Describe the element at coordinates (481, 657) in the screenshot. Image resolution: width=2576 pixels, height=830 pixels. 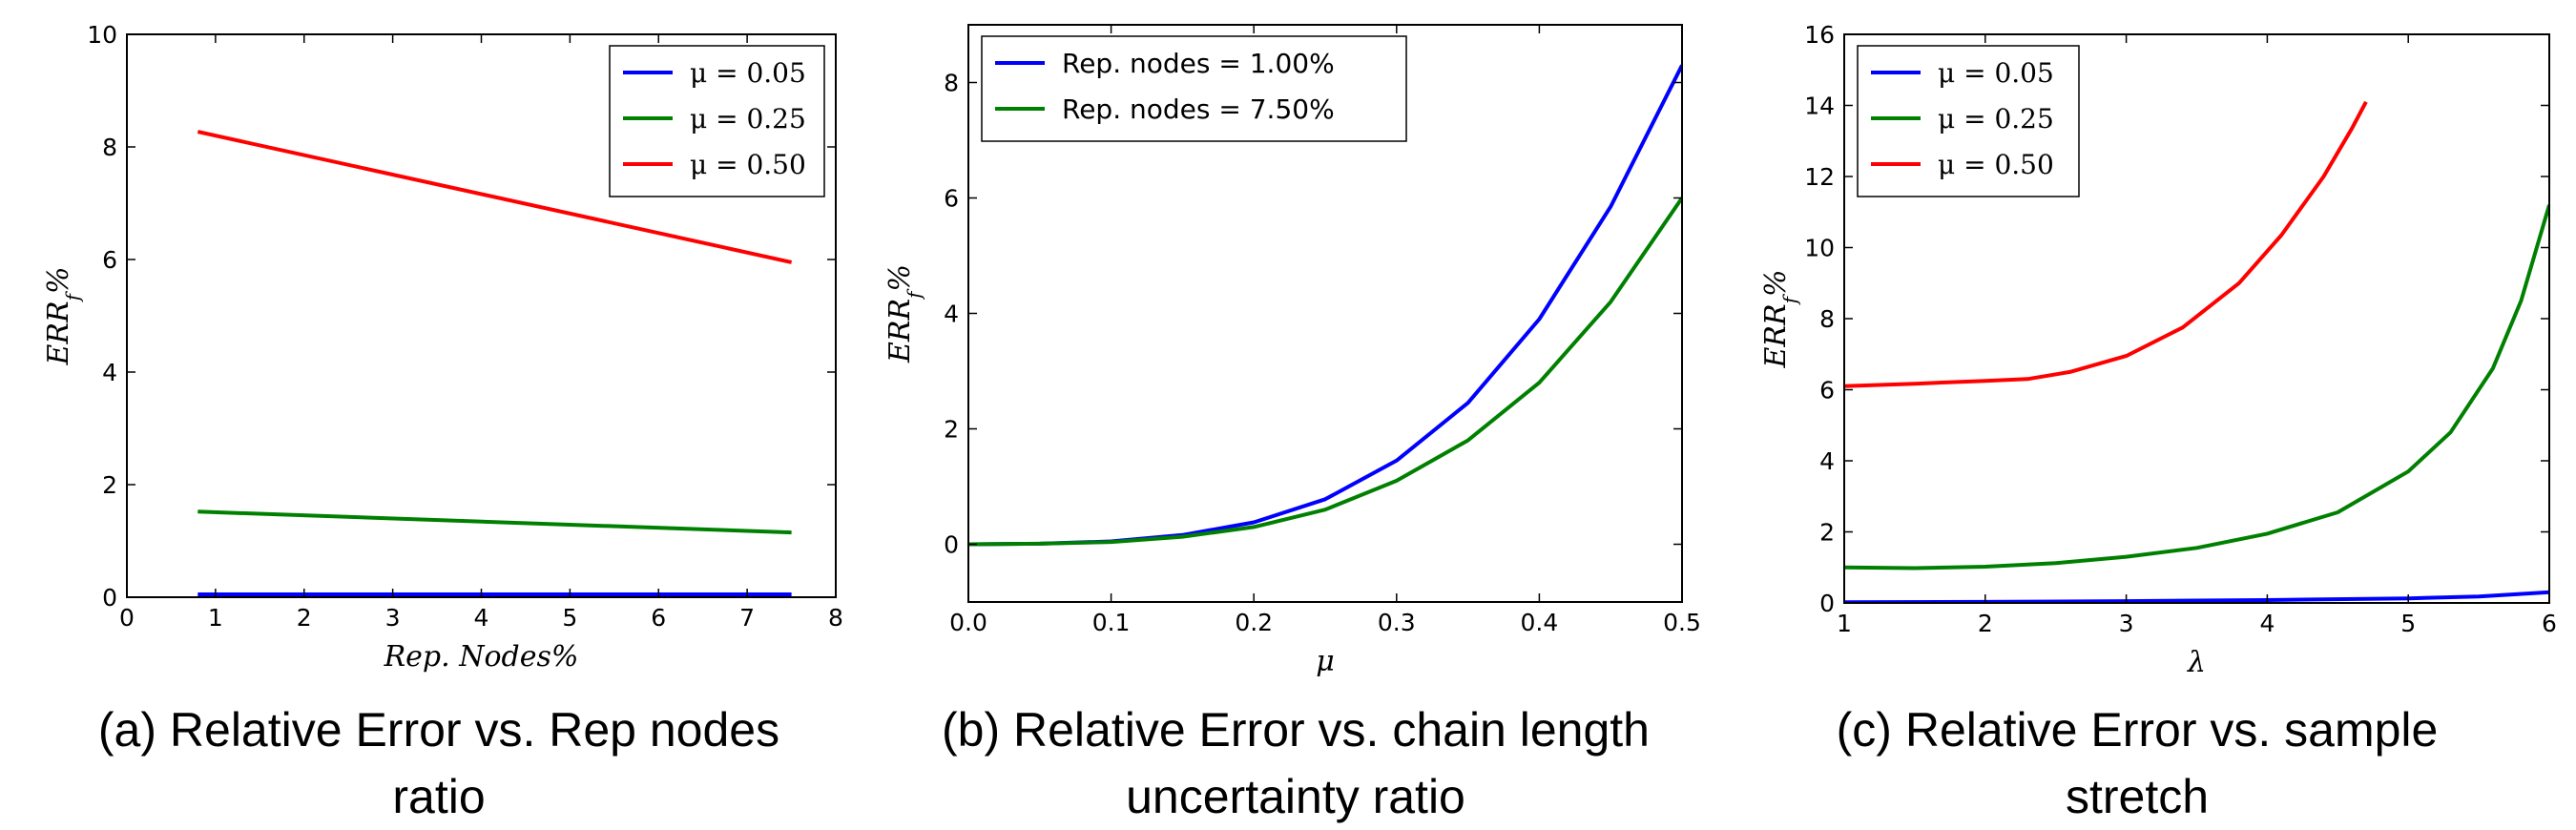
I see `x-axis-label: Rep. Nodes%` at that location.